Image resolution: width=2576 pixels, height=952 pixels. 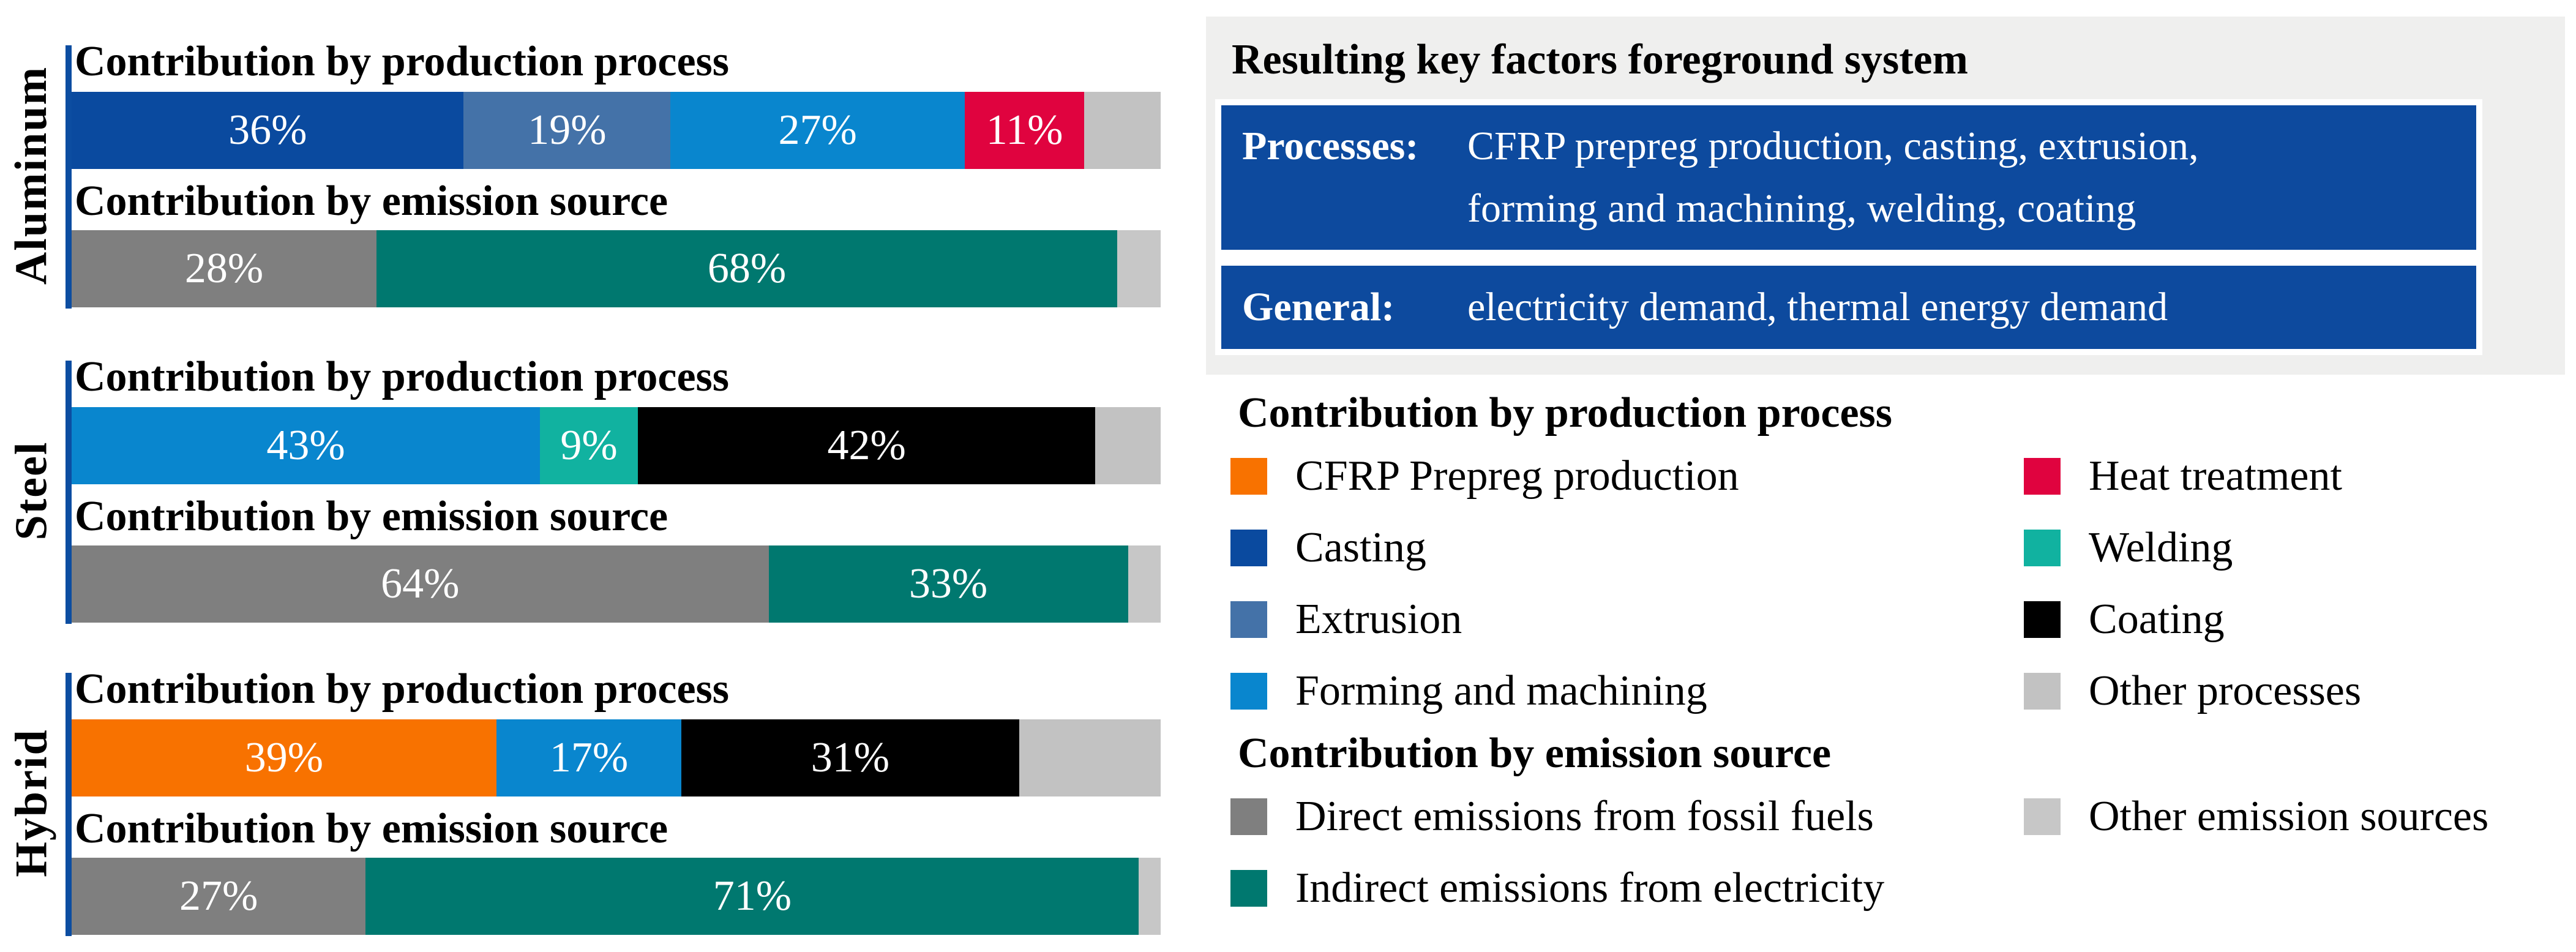 I want to click on material-label-wrap: Hybrid, so click(x=32, y=802).